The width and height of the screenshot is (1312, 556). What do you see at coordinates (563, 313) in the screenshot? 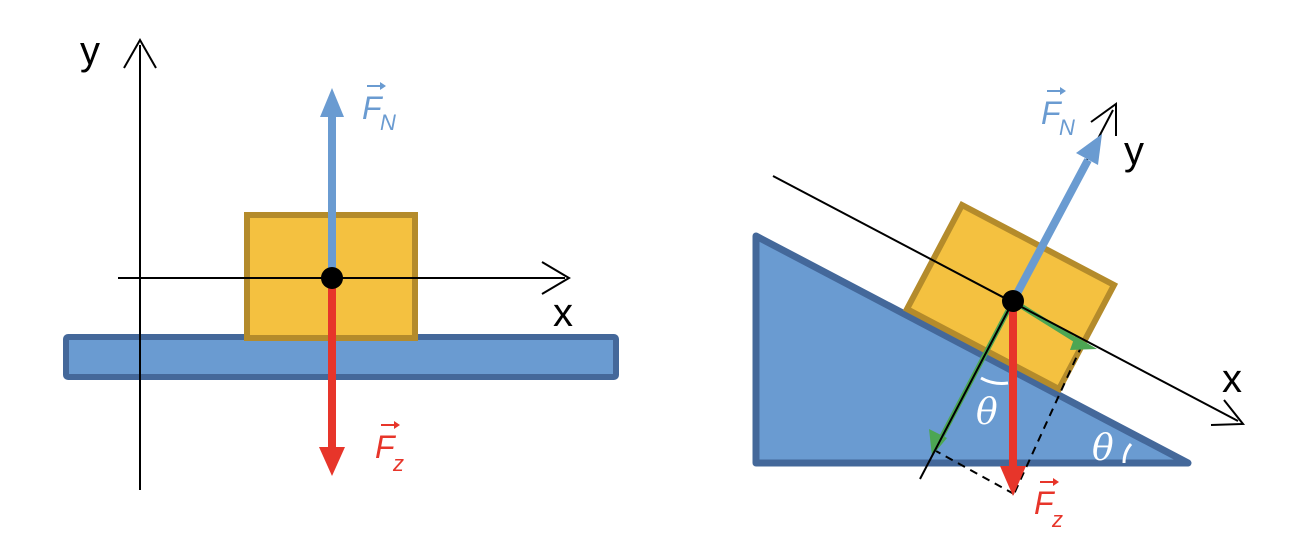
I see `left-x-axis-label: x` at bounding box center [563, 313].